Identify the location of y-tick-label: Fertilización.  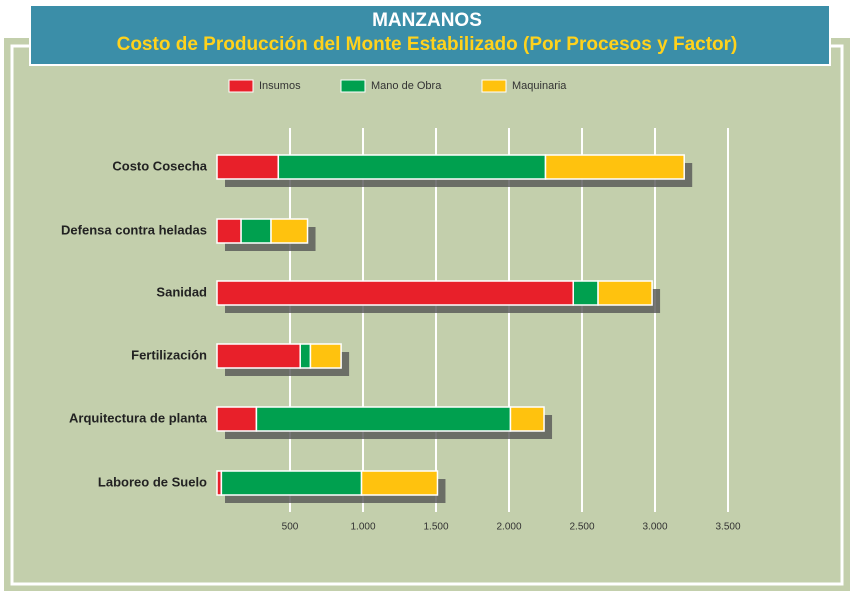
(169, 354).